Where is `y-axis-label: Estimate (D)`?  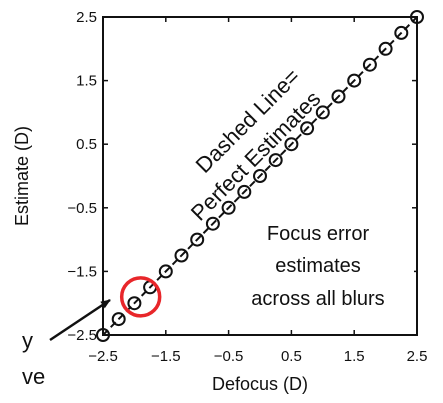 y-axis-label: Estimate (D) is located at coordinates (22, 176).